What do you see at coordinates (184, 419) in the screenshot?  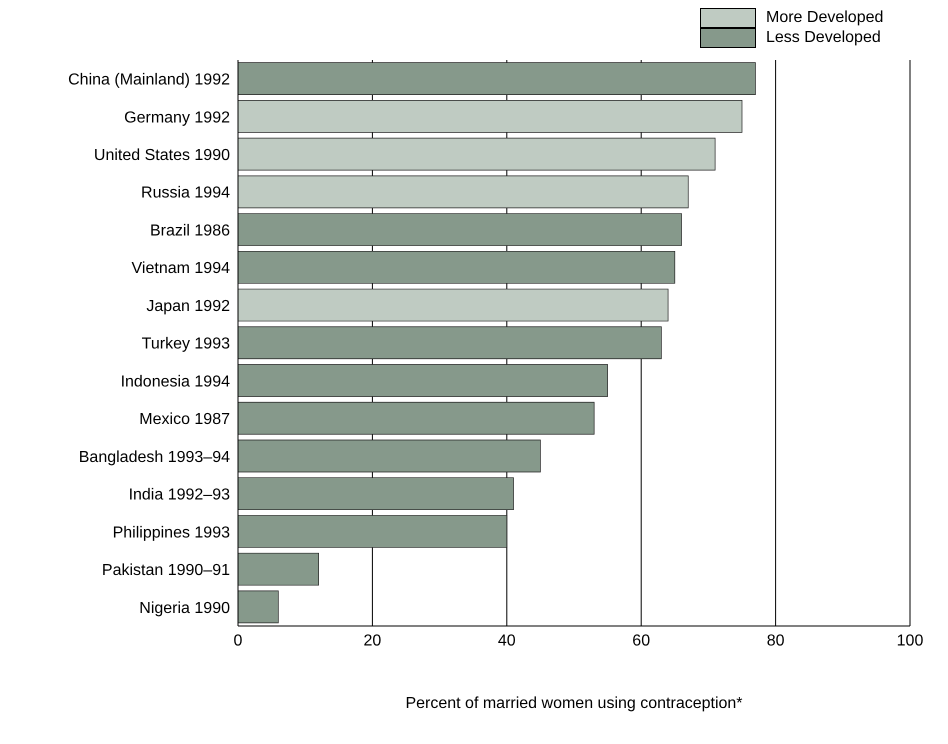 I see `y-tick-label: Mexico 1987` at bounding box center [184, 419].